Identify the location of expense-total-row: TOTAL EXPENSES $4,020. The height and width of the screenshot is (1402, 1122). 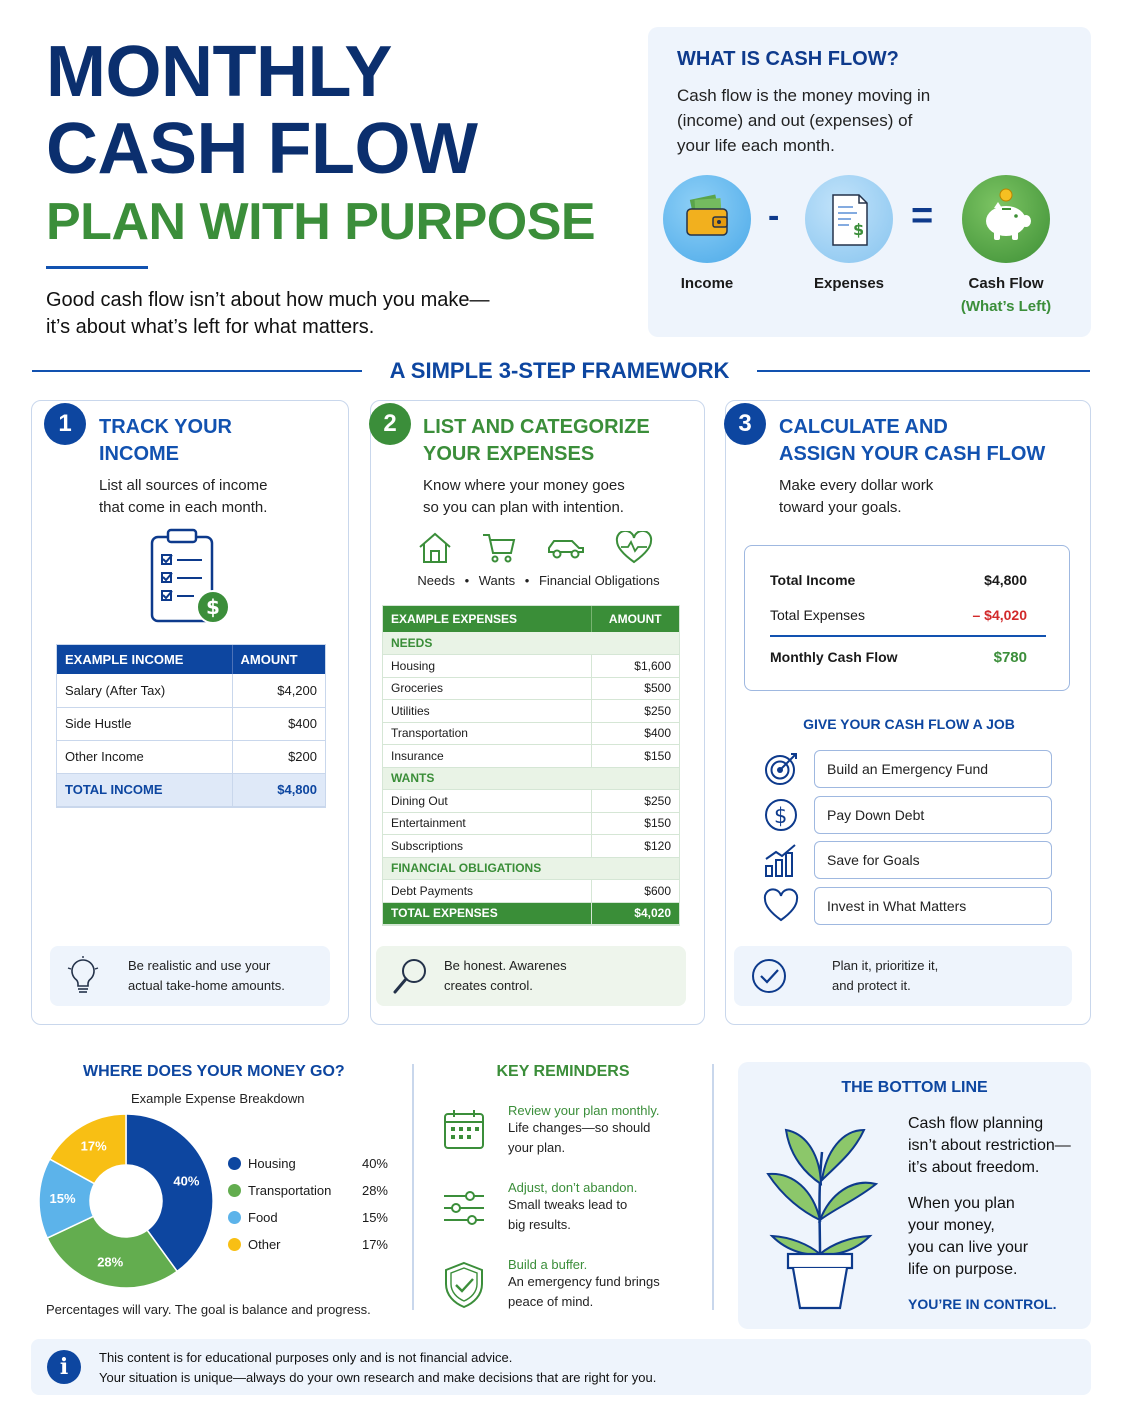
(531, 913).